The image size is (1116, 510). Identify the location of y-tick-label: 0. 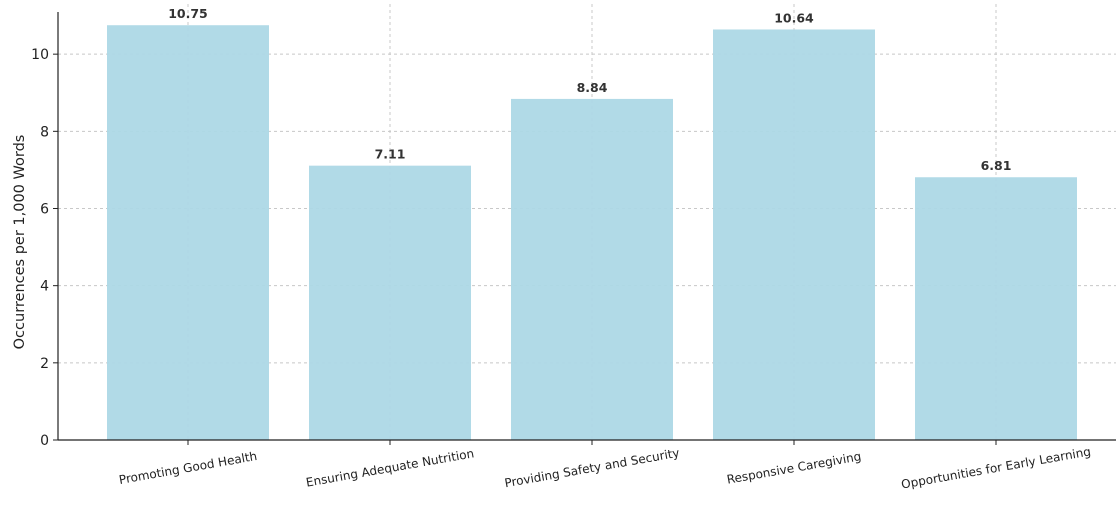
(44, 441).